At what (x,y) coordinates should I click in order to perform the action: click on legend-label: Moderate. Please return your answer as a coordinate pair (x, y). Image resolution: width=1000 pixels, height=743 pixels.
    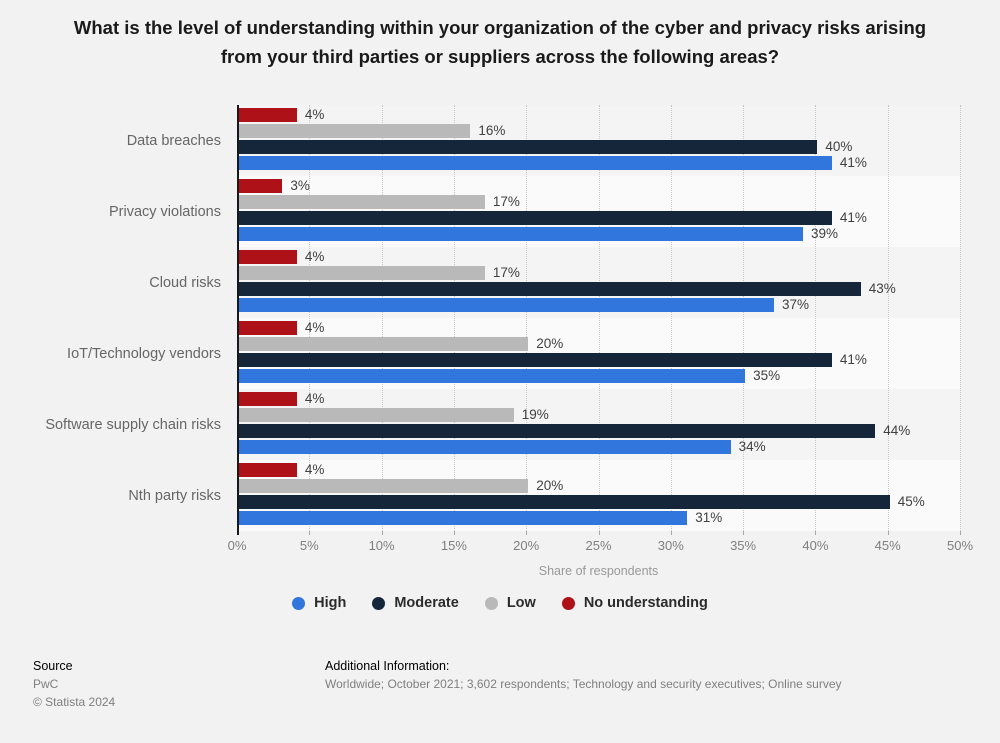
    Looking at the image, I should click on (426, 603).